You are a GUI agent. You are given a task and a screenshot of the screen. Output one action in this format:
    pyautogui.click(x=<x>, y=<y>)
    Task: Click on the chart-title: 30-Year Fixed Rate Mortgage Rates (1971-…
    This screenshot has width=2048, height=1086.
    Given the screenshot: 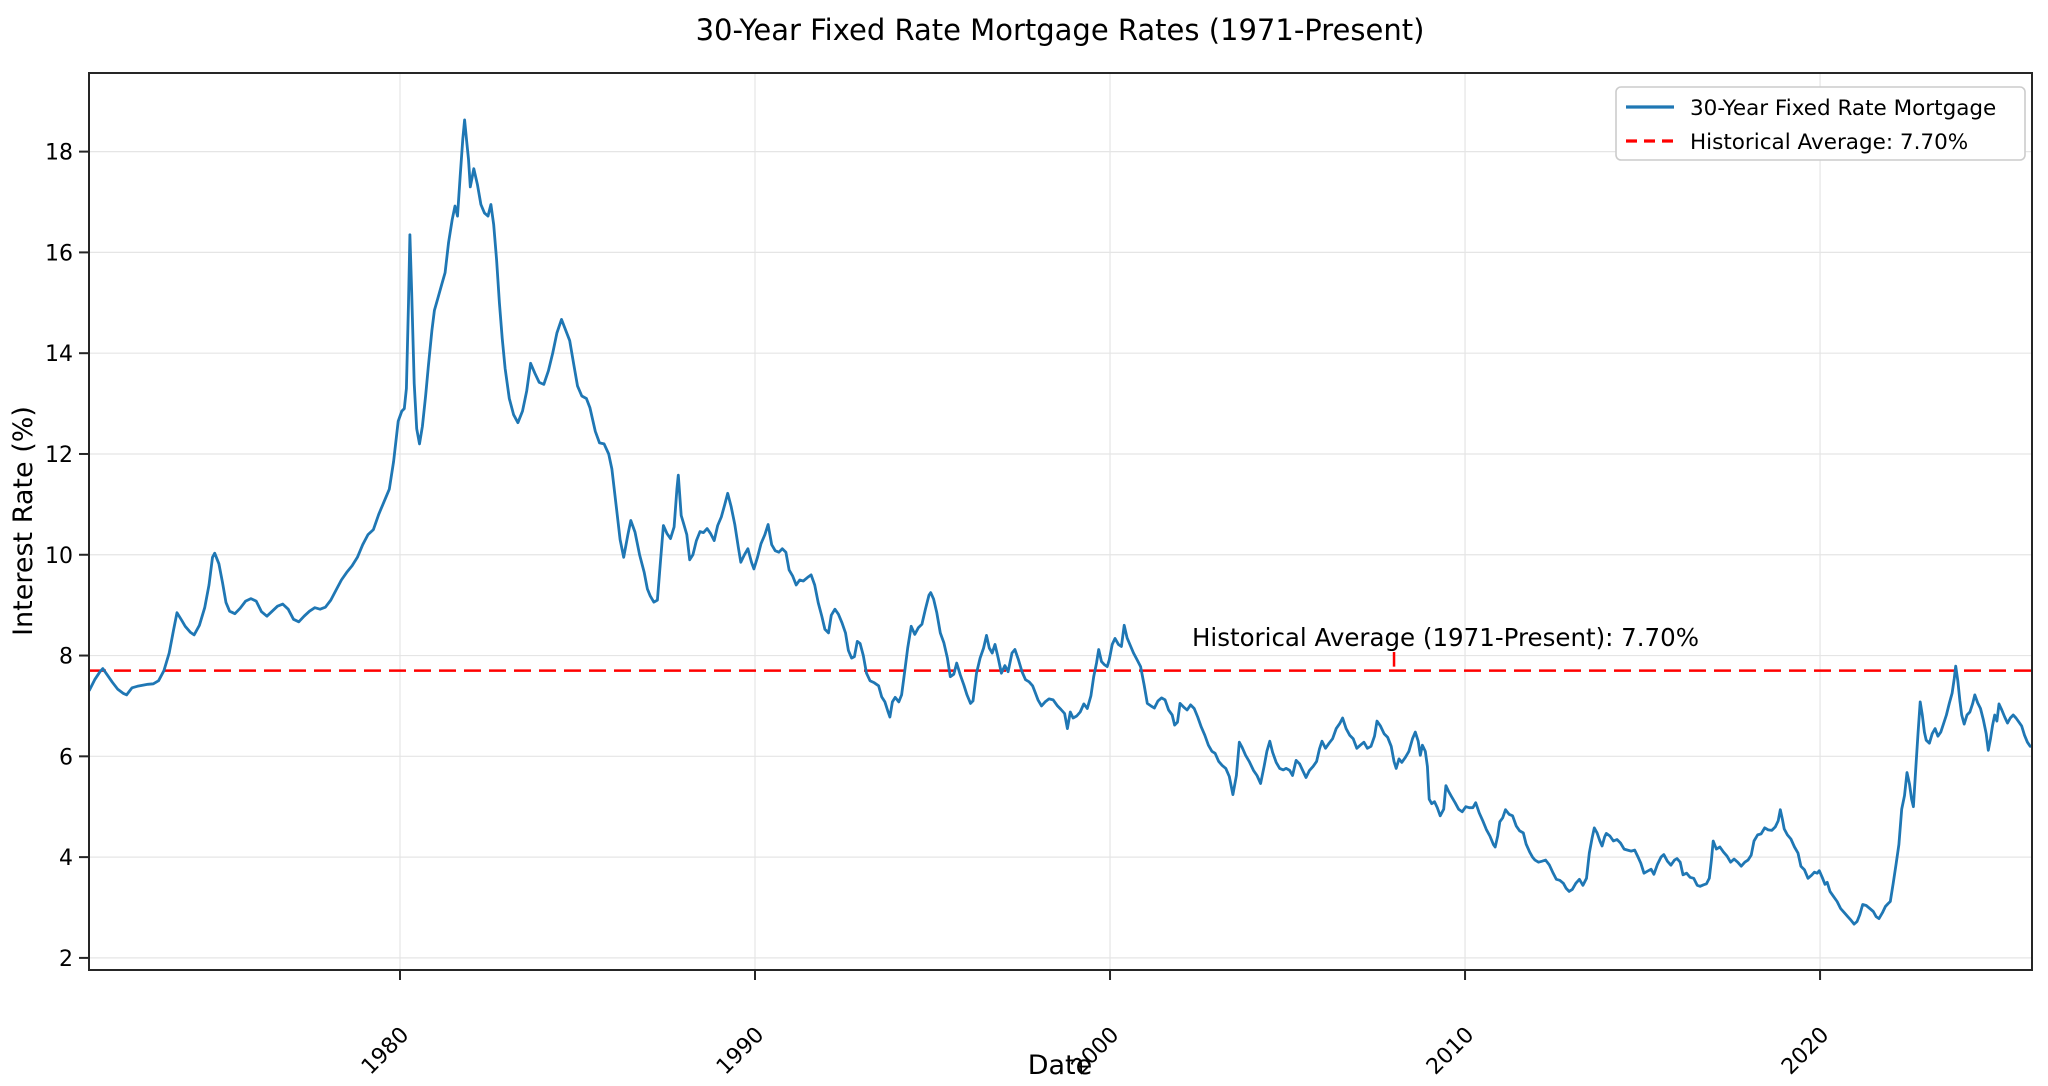 What is the action you would take?
    pyautogui.click(x=1060, y=30)
    